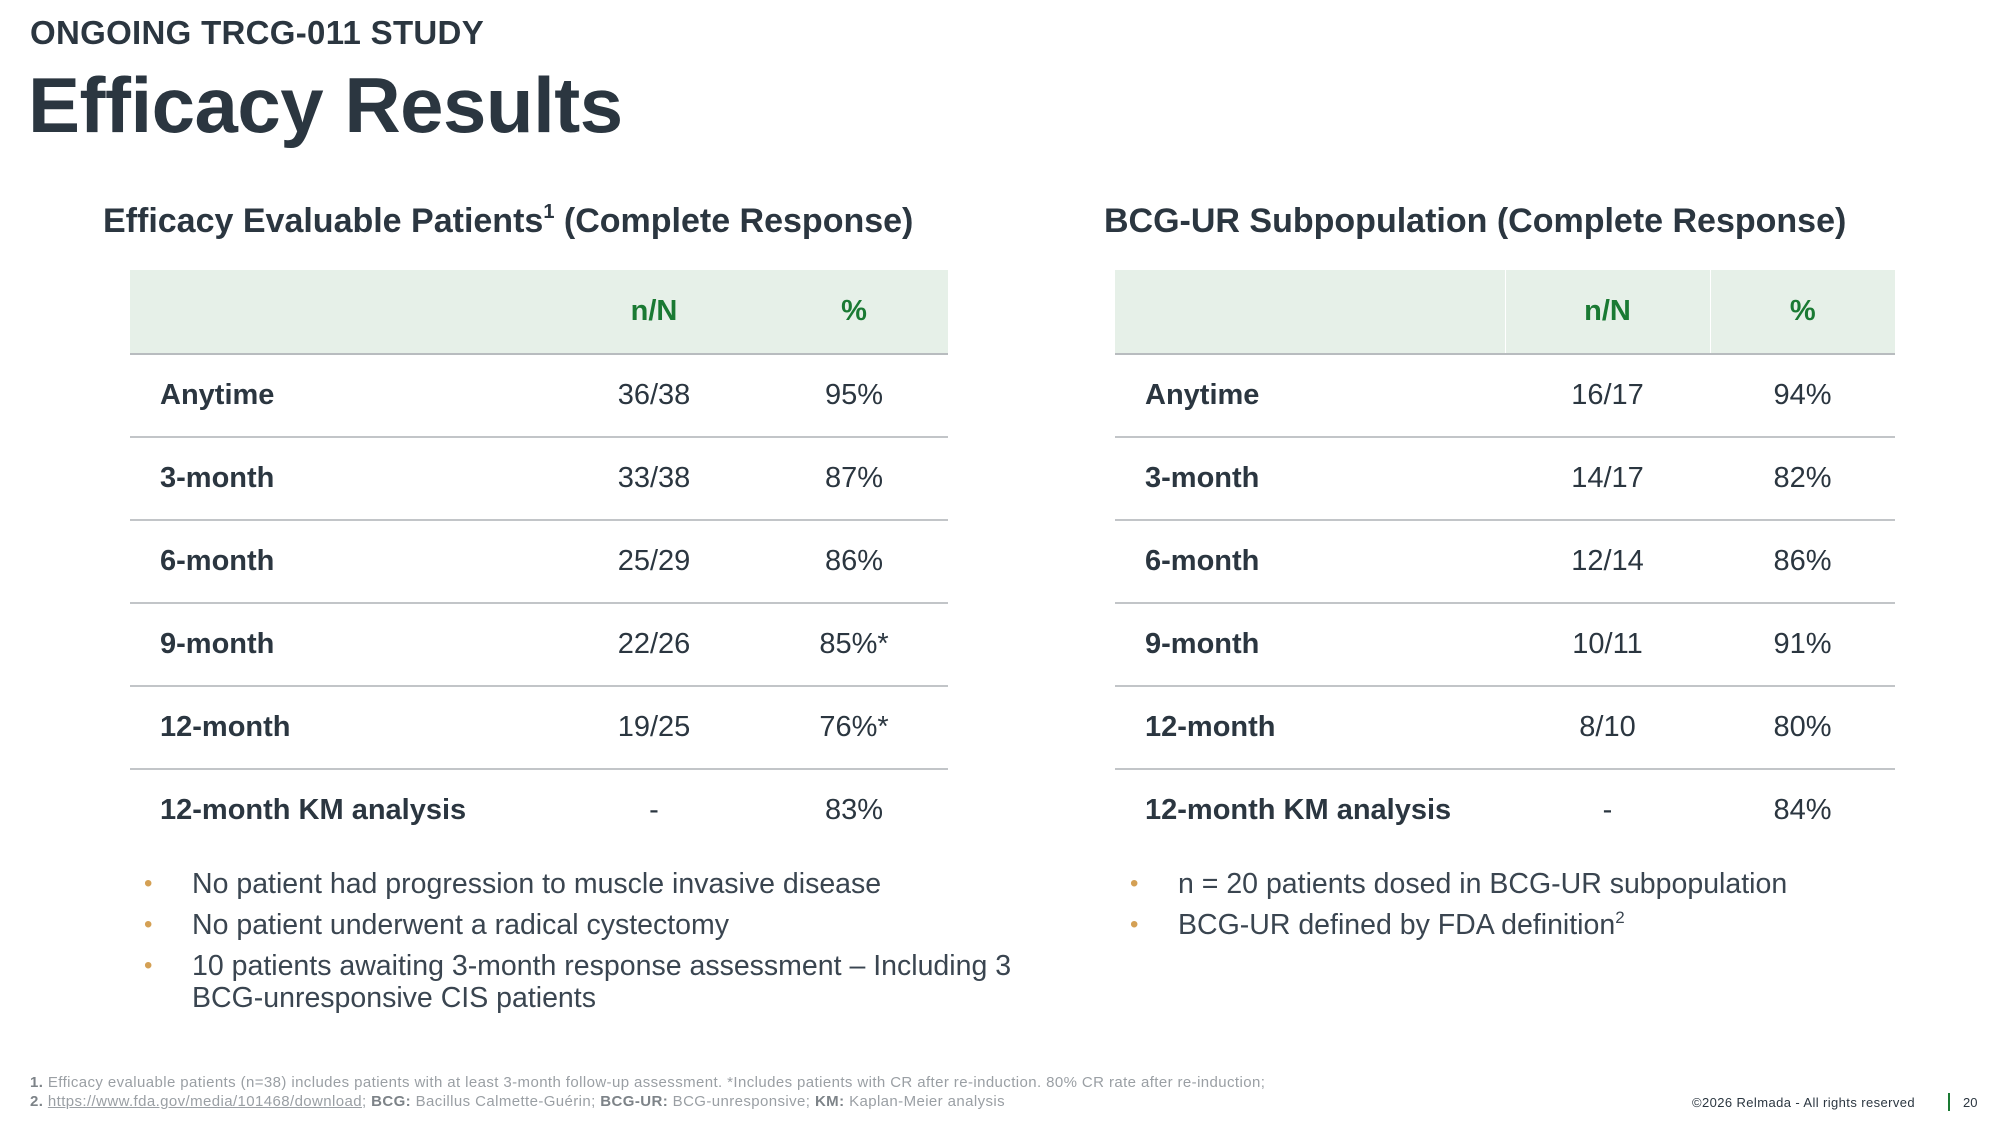 This screenshot has height=1125, width=2000. Describe the element at coordinates (1607, 645) in the screenshot. I see `row-nN: 10/11` at that location.